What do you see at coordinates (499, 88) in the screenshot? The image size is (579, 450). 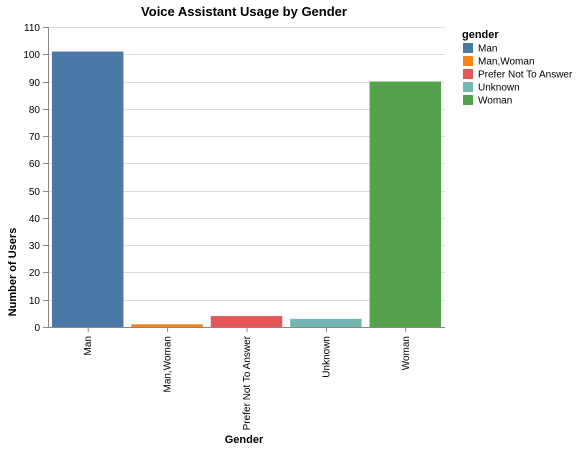 I see `legend-label: Unknown` at bounding box center [499, 88].